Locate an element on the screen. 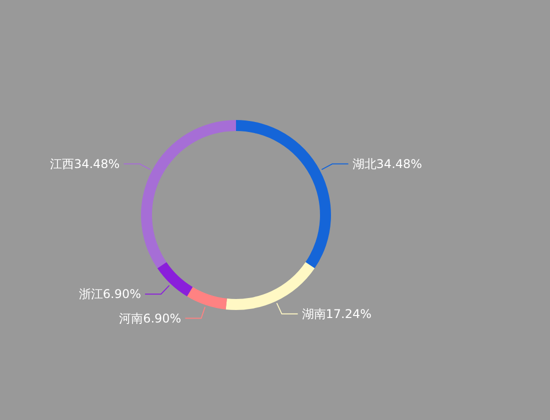  slice-label: 江西 is located at coordinates (62, 163).